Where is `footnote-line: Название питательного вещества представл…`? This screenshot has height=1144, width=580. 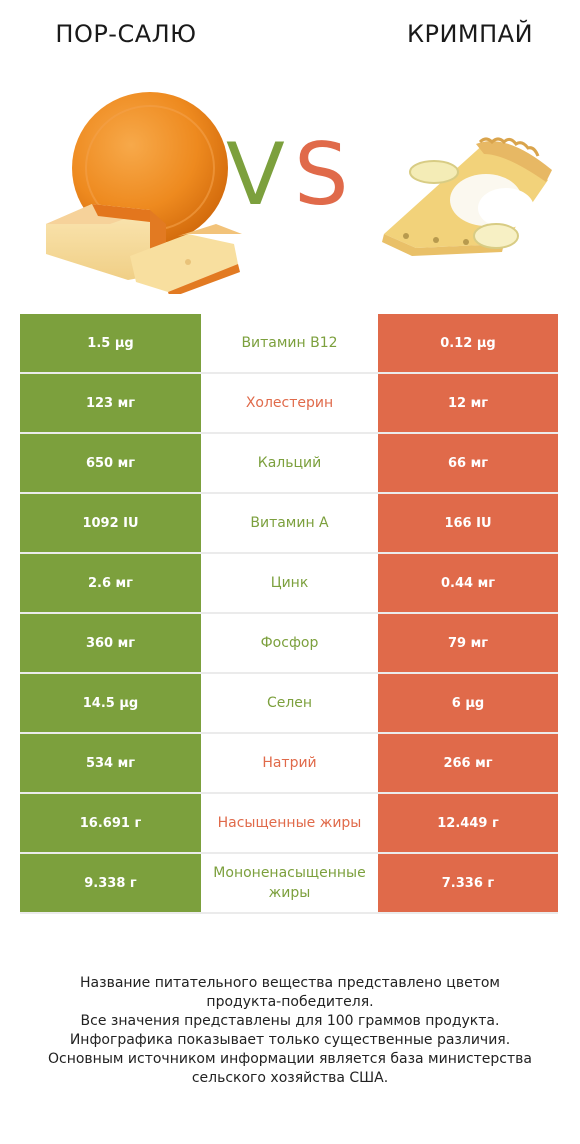 footnote-line: Название питательного вещества представл… is located at coordinates (290, 983).